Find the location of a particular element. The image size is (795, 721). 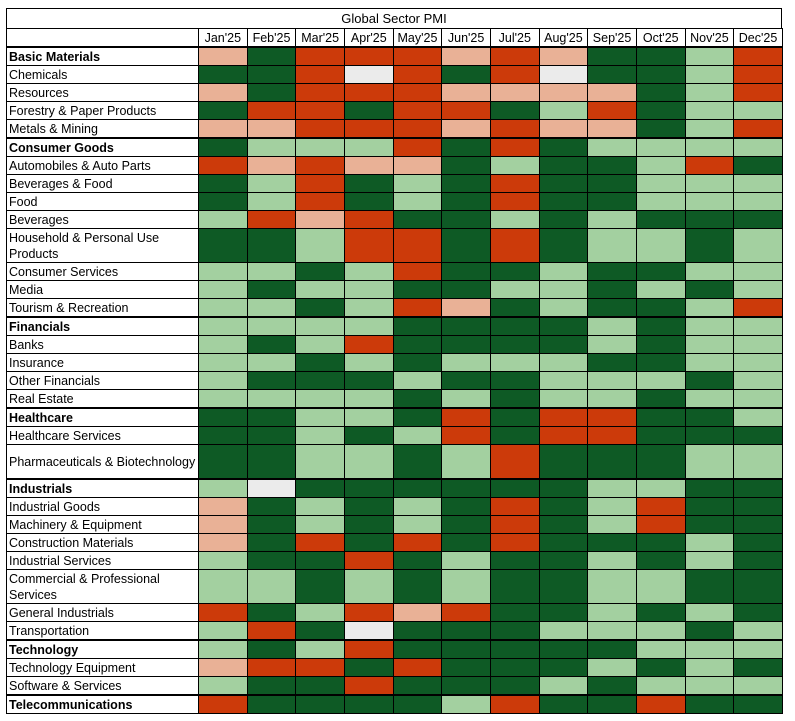

sector-row: Insurance is located at coordinates (394, 362).